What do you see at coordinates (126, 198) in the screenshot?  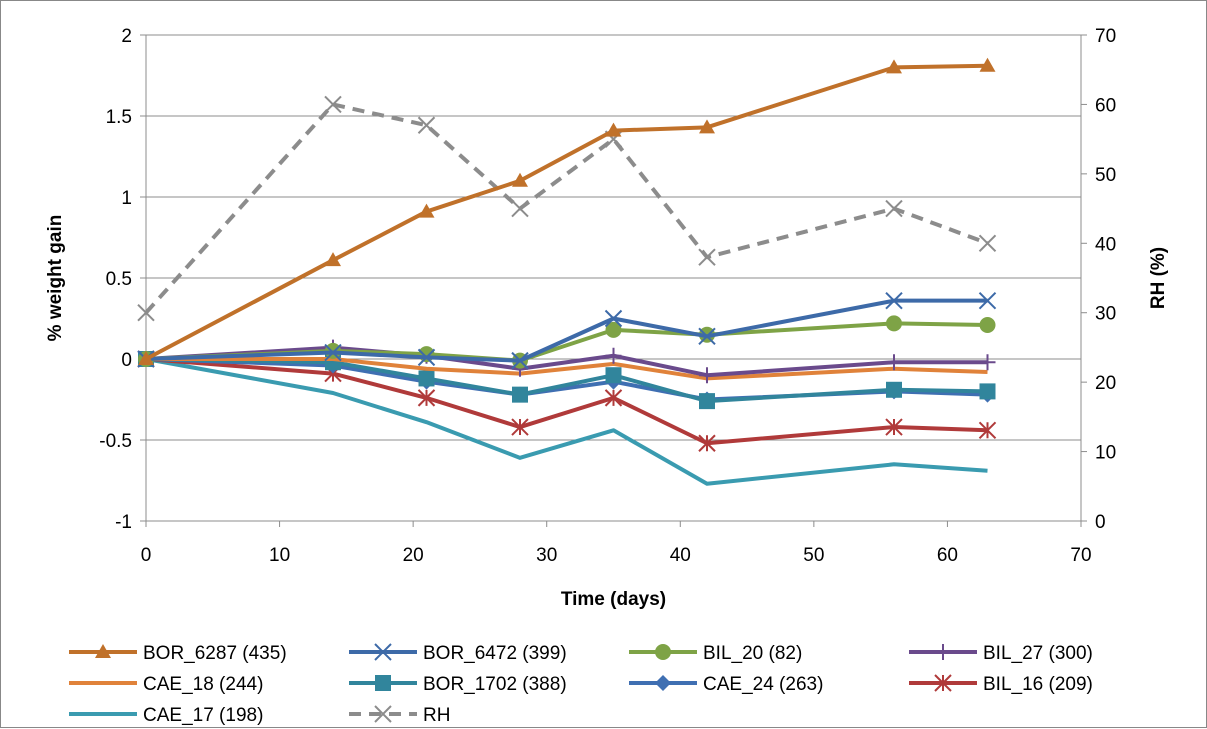 I see `y-tick-label: 1` at bounding box center [126, 198].